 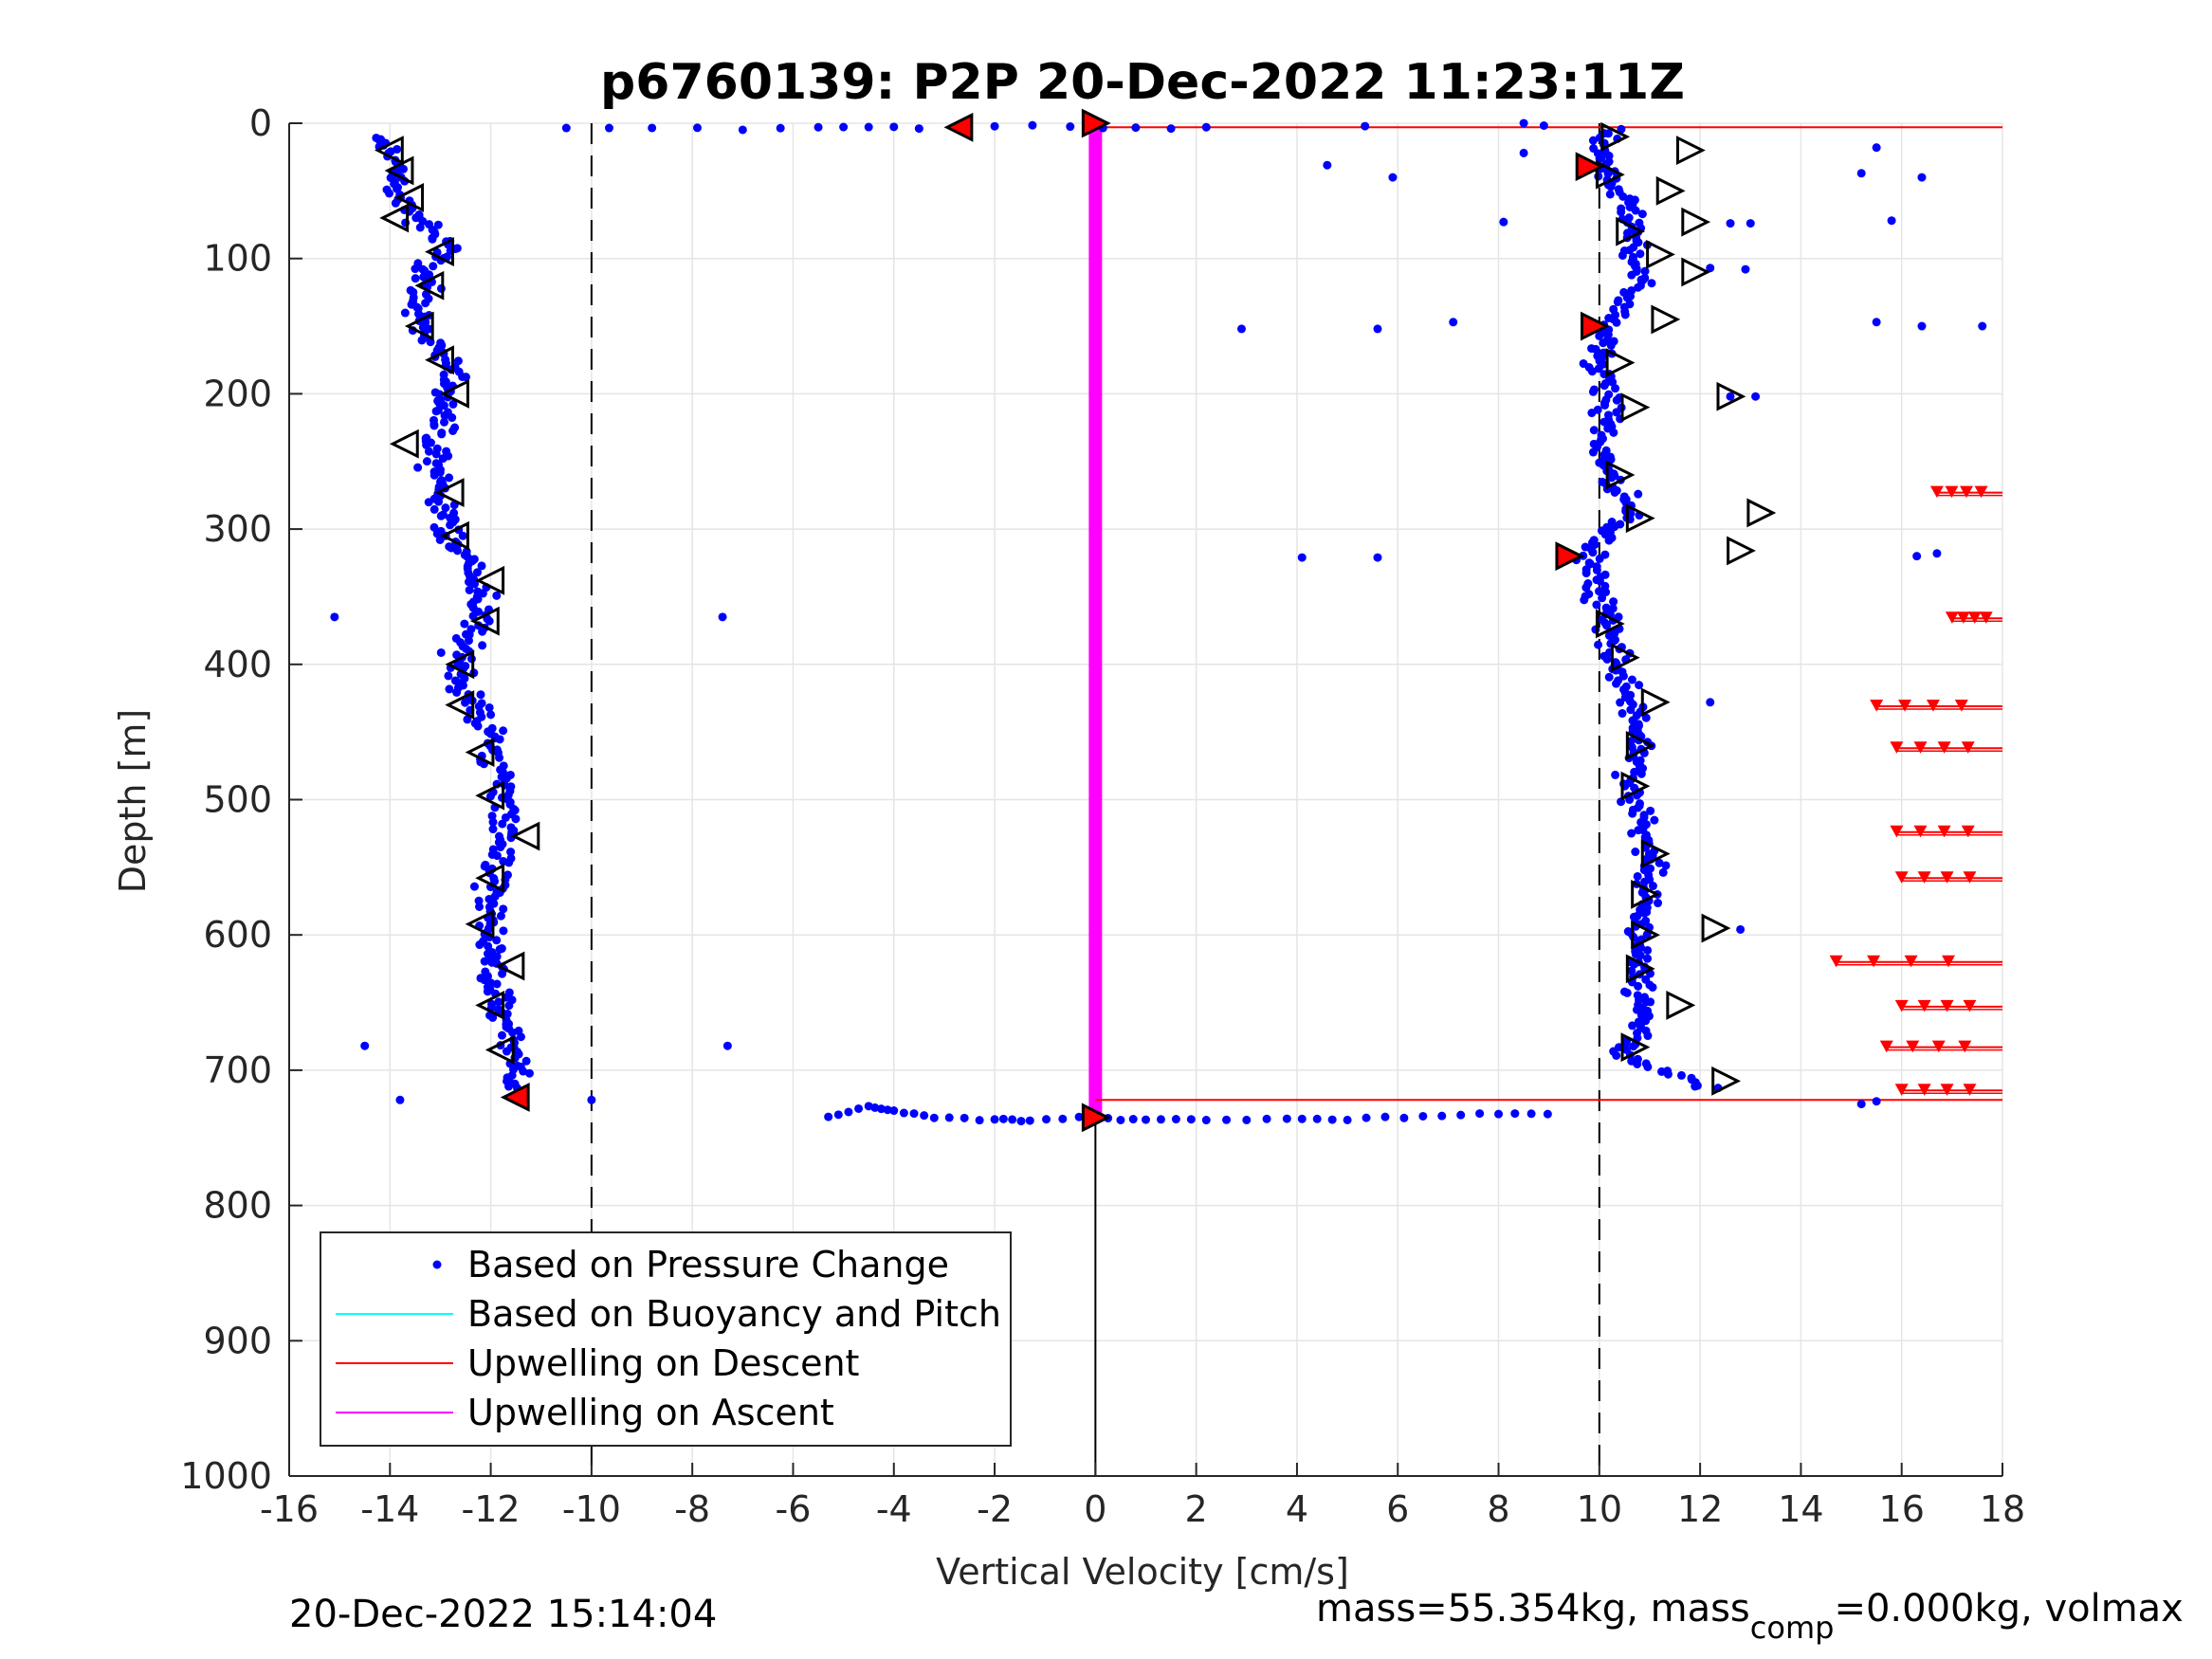 What do you see at coordinates (692, 1509) in the screenshot?
I see `x-tick-label: -8` at bounding box center [692, 1509].